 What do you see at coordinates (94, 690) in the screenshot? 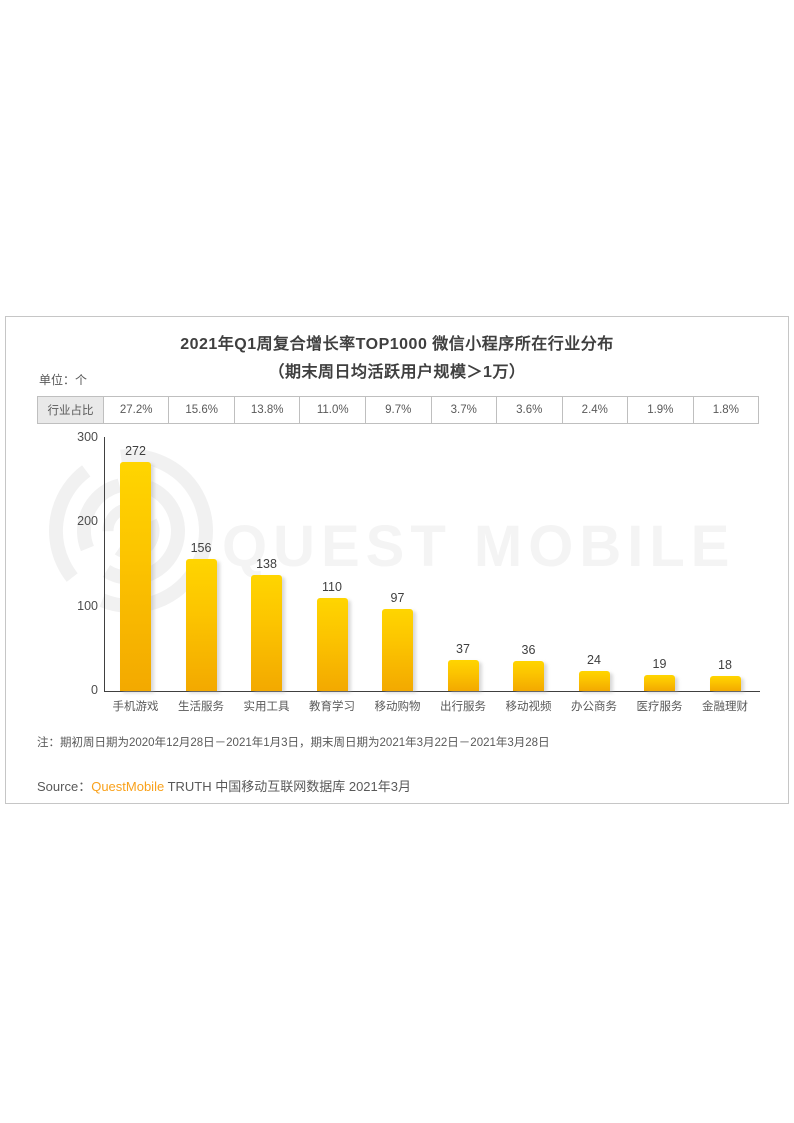
I see `y-tick-0: 0` at bounding box center [94, 690].